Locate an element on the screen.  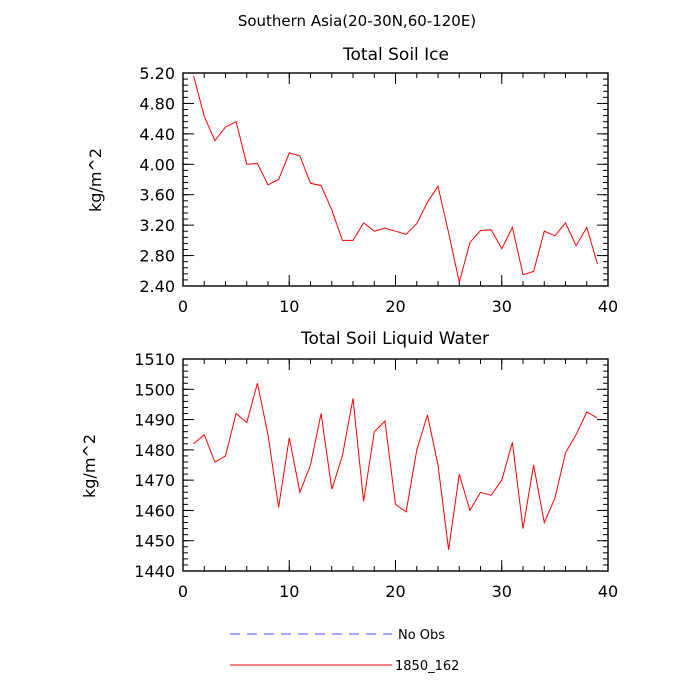
y-tick-label: 3.60 is located at coordinates (157, 195).